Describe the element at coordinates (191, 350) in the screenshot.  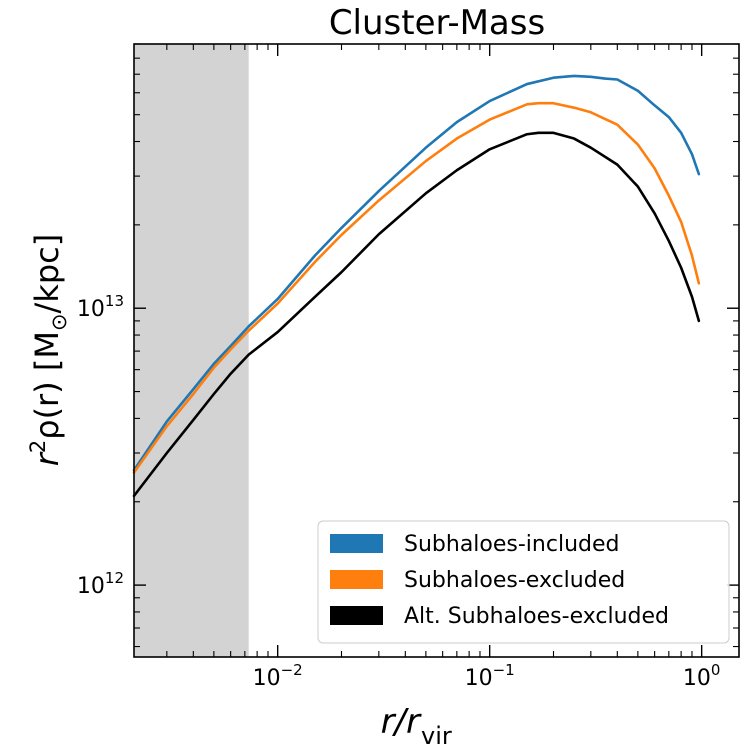
I see `shaded-region` at that location.